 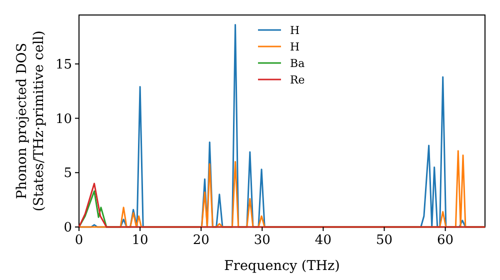 I want to click on x-tick-label: 50, so click(x=384, y=240).